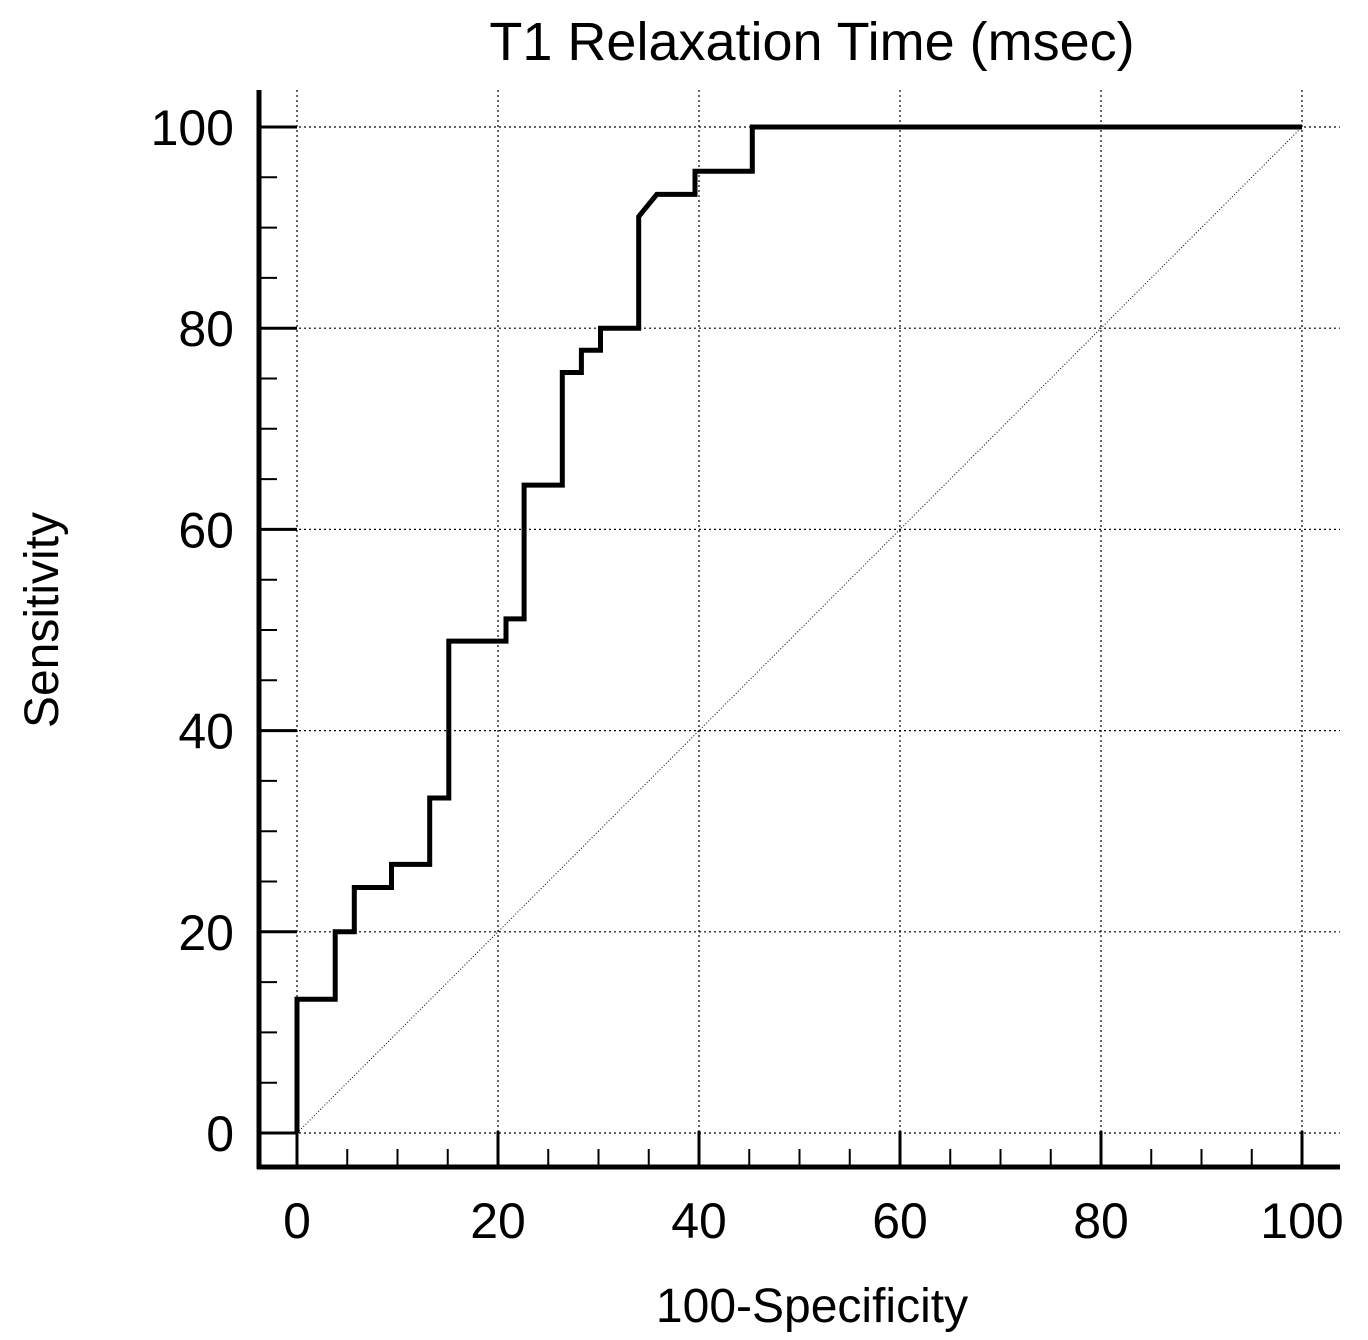 This screenshot has height=1340, width=1368. Describe the element at coordinates (297, 1221) in the screenshot. I see `x-tick-label: 0` at that location.